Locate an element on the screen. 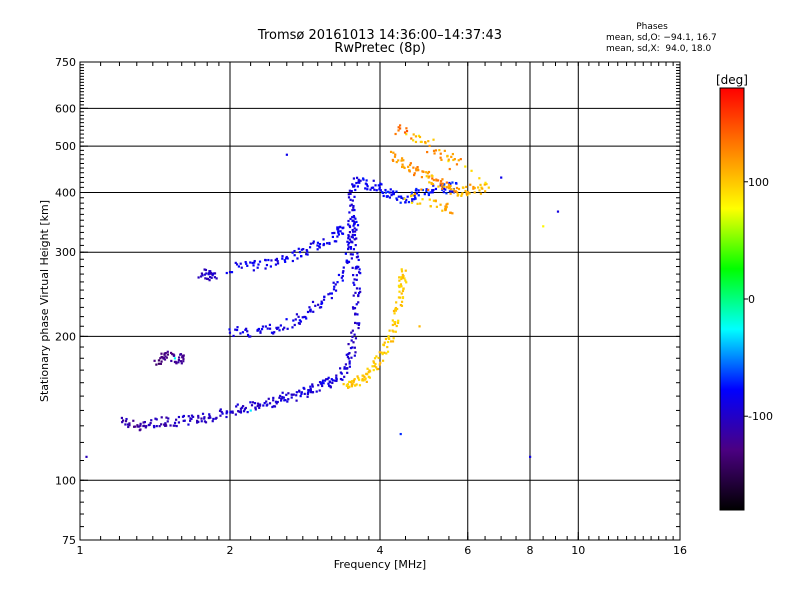  colorbar-tick-label: 0 is located at coordinates (751, 299).